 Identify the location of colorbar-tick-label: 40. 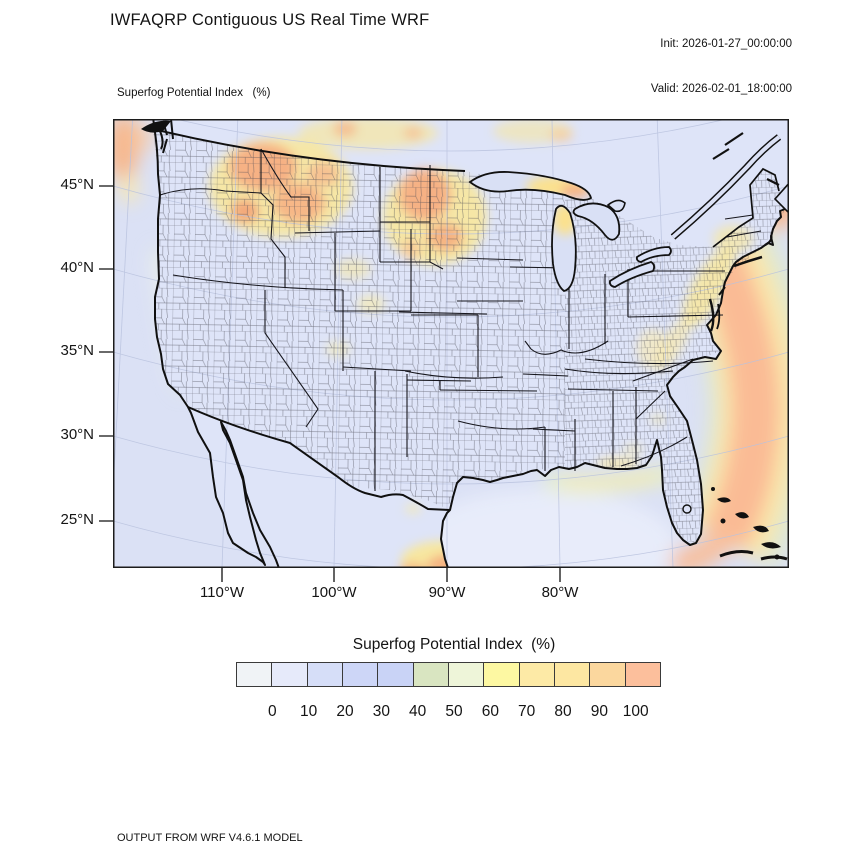
(418, 711).